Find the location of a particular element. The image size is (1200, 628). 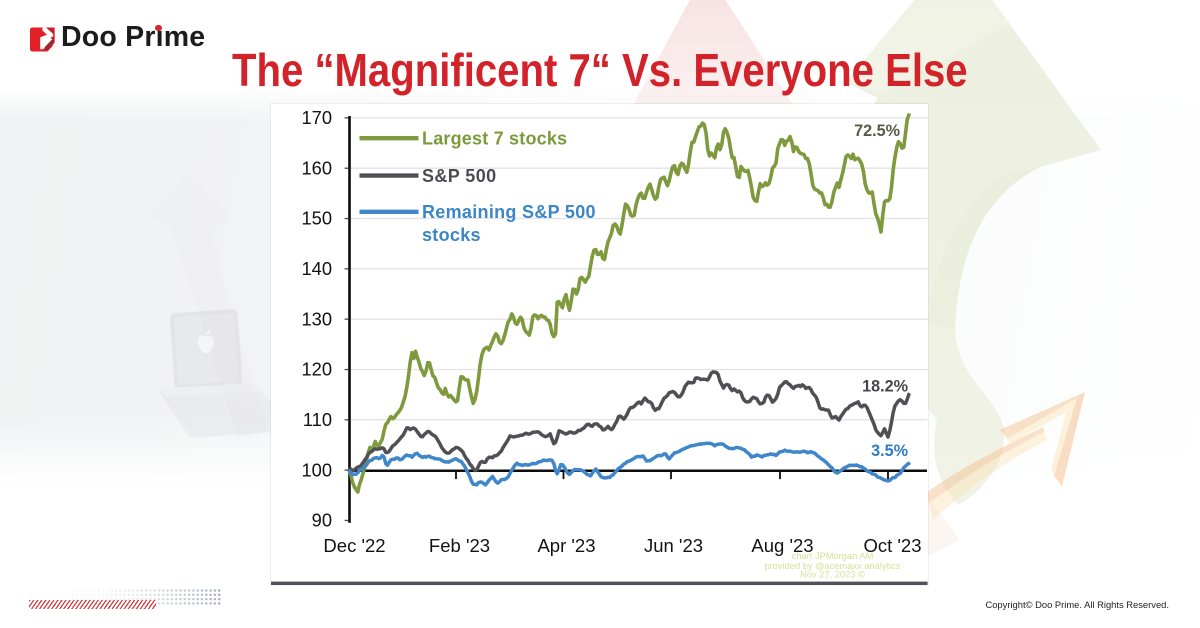

svg-text: S&P 500 is located at coordinates (459, 176).